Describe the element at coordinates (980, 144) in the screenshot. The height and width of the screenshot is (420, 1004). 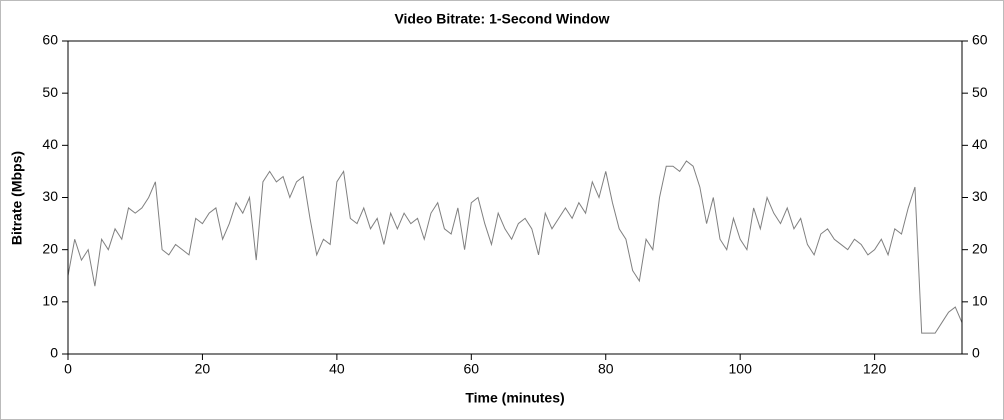
I see `y2-tick-label: 40` at that location.